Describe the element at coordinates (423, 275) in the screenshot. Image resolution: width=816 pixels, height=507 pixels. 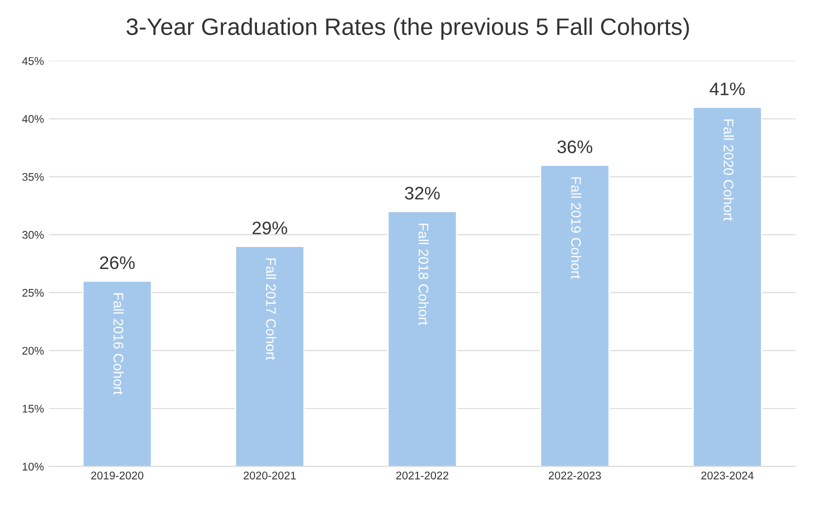
I see `annotation: Fall 2018 Cohort` at that location.